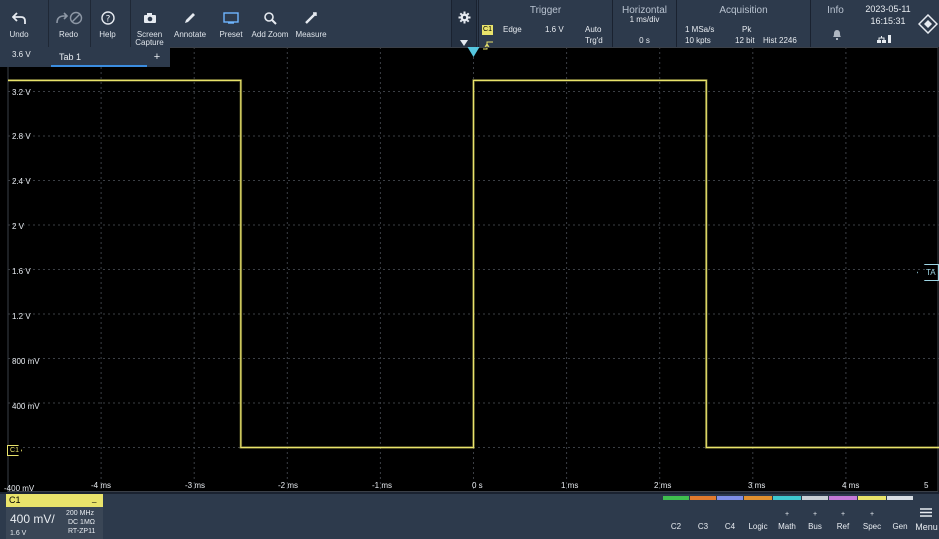 Image resolution: width=939 pixels, height=539 pixels. I want to click on bell-icon, so click(837, 36).